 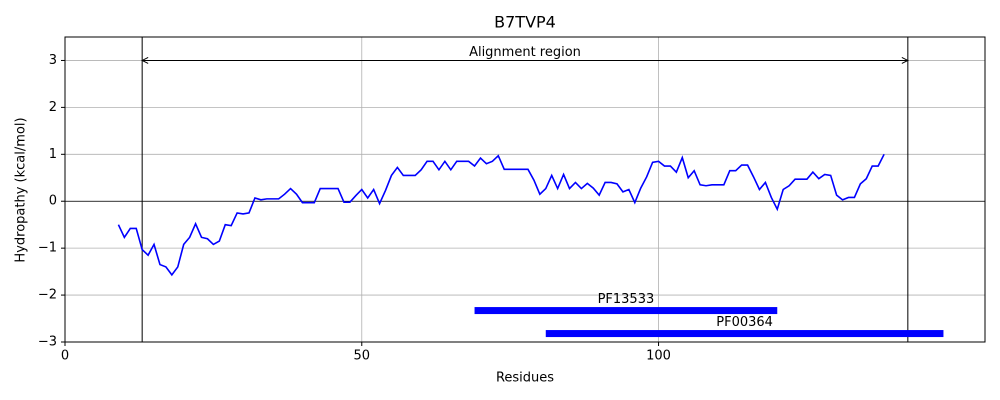 I want to click on x-tick-label: 100, so click(x=658, y=356).